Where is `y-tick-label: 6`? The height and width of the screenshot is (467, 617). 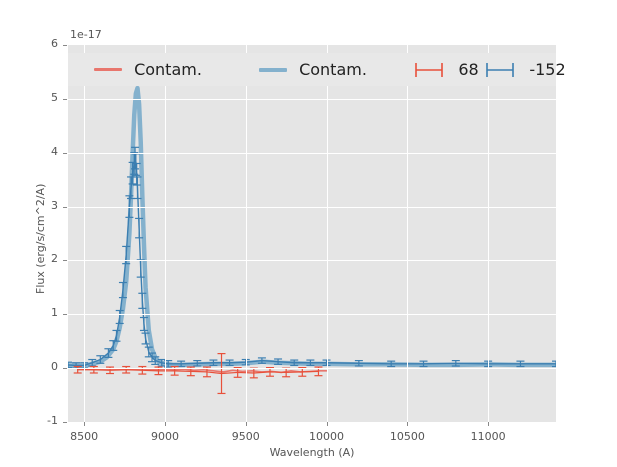 y-tick-label: 6 is located at coordinates (54, 43).